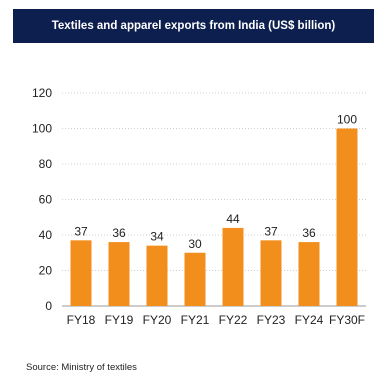 This screenshot has height=376, width=383. What do you see at coordinates (271, 320) in the screenshot?
I see `x-tick-label-fy23: FY23` at bounding box center [271, 320].